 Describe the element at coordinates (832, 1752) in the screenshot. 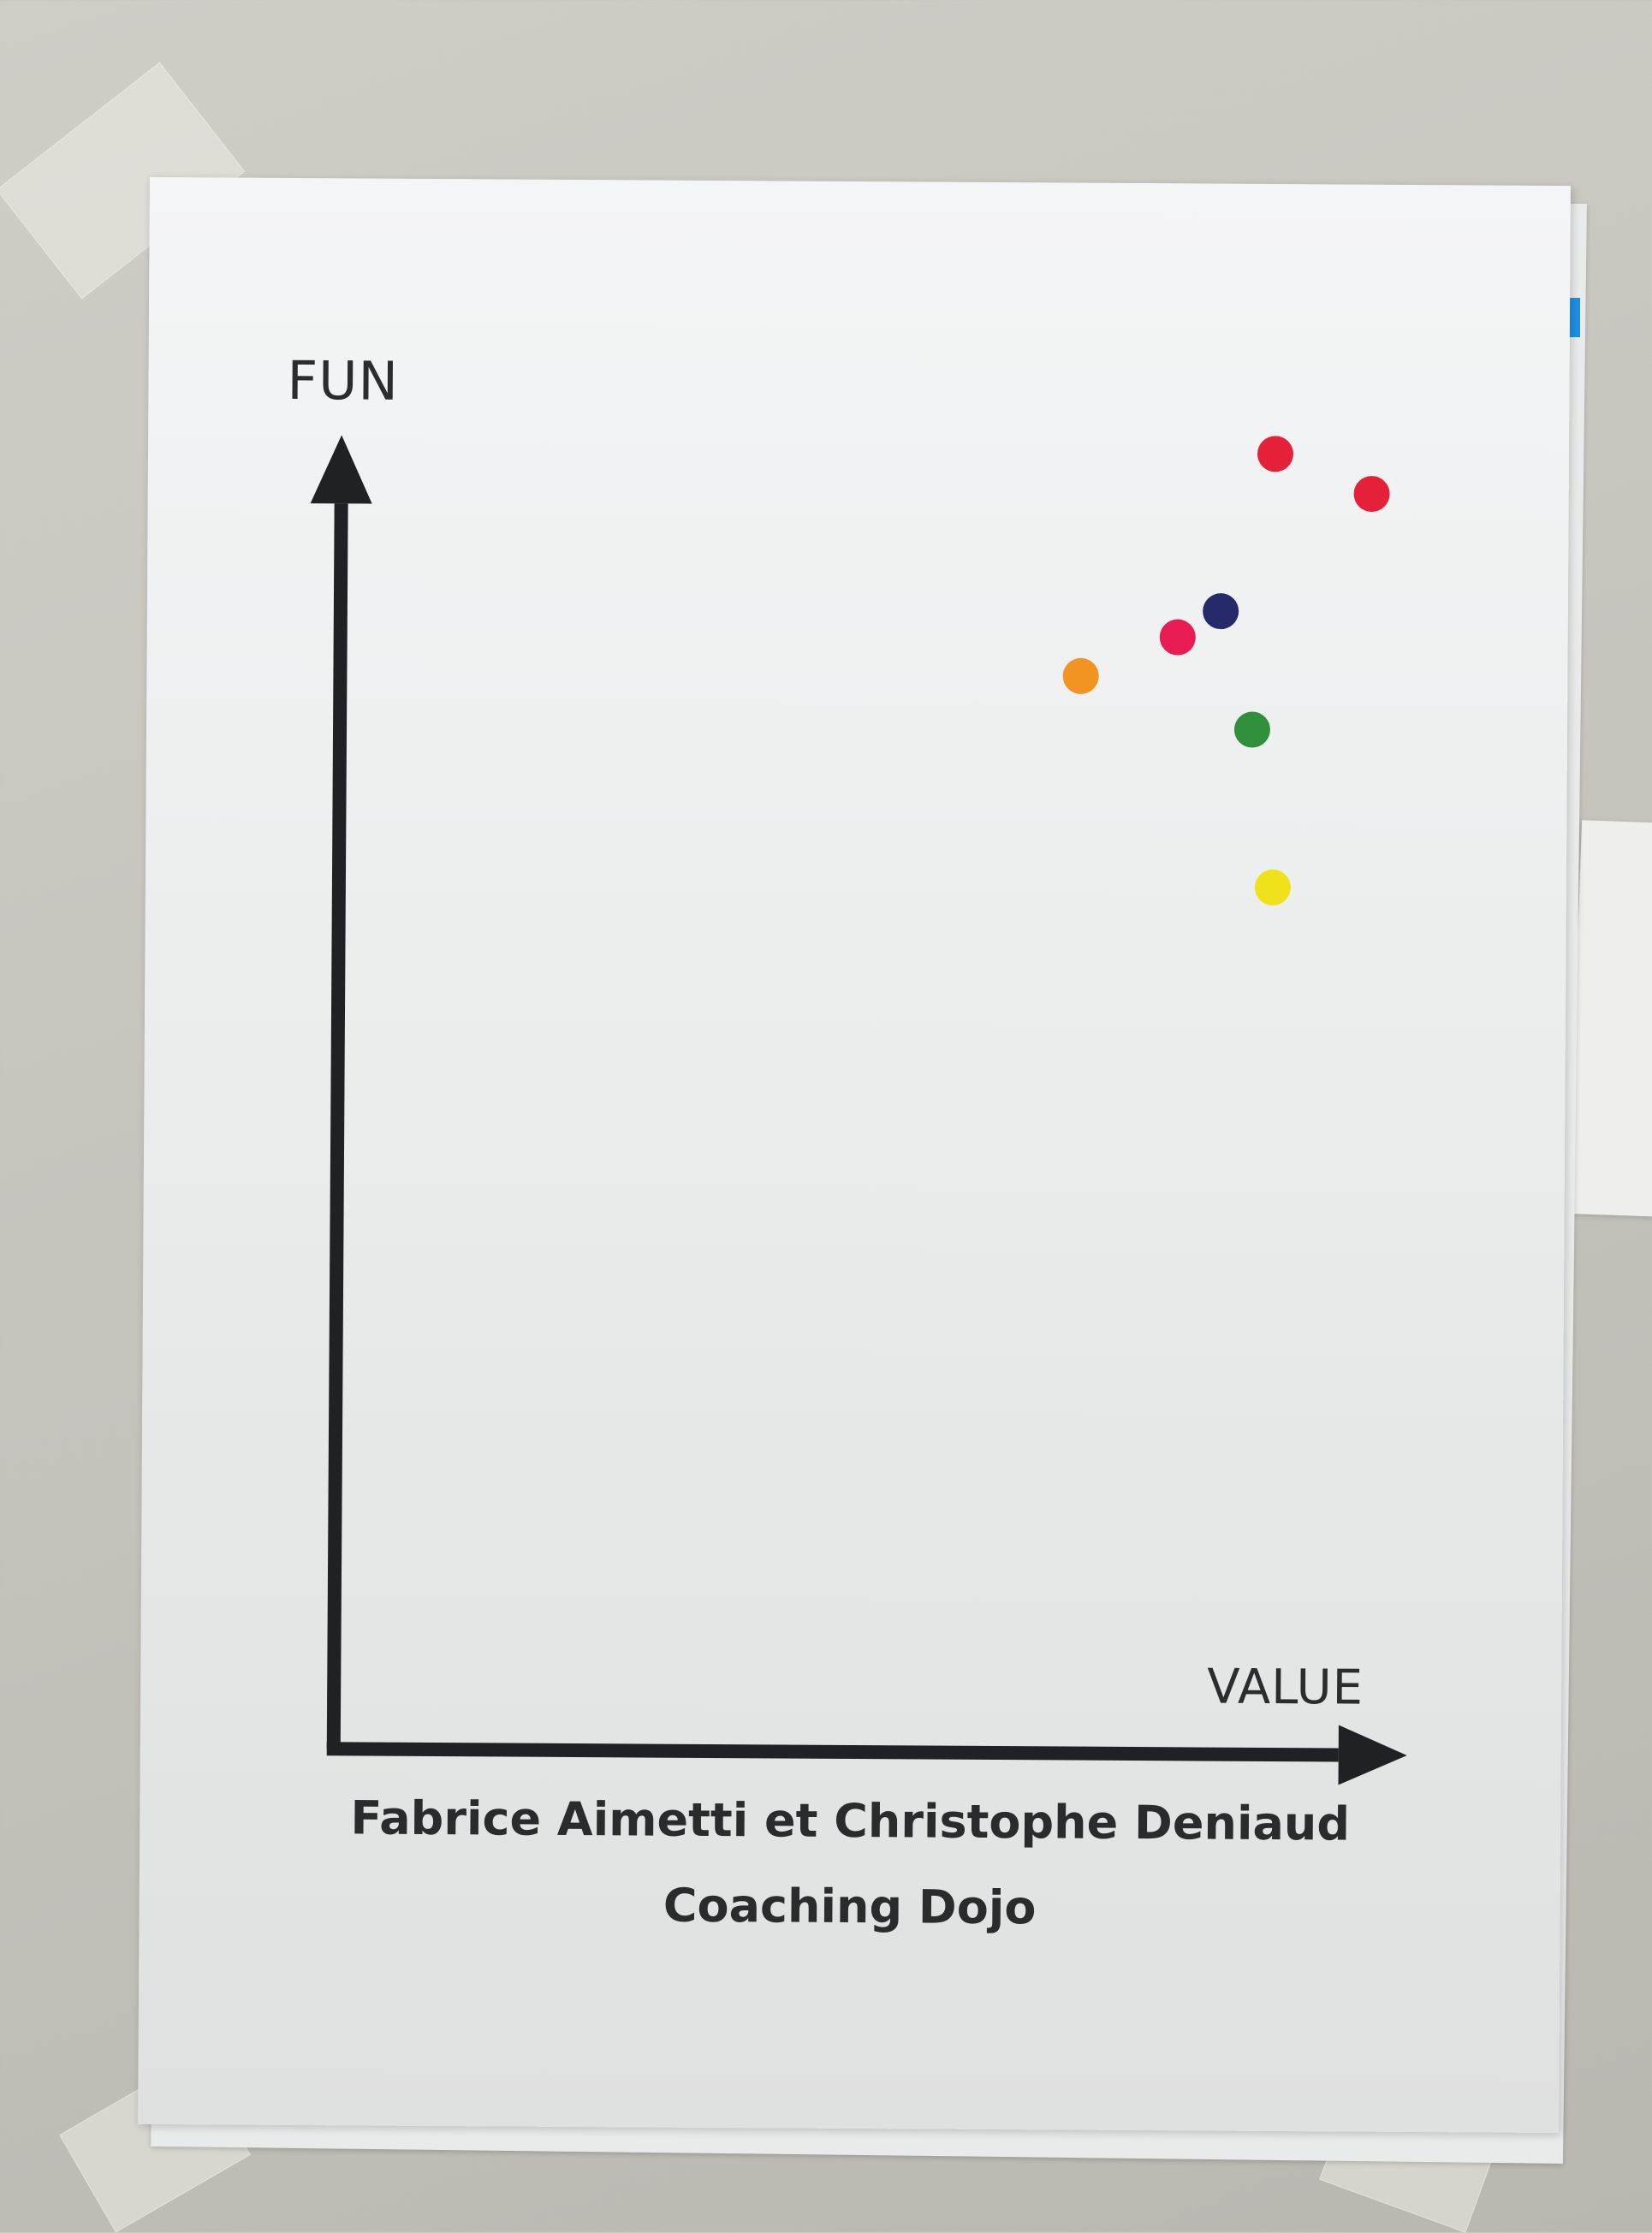

I see `x-axis-line` at that location.